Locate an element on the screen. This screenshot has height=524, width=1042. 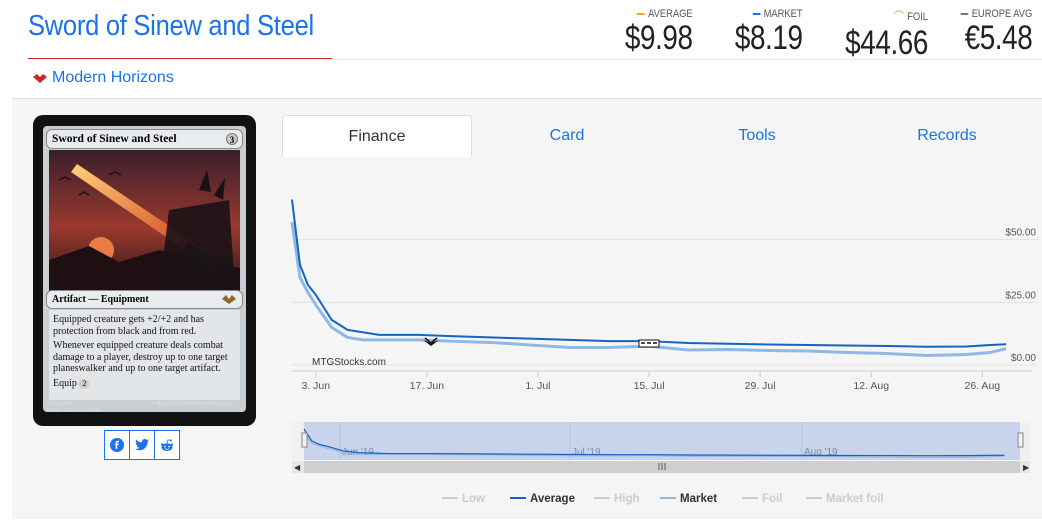
price-europe-label: EUROPE AVG is located at coordinates (1001, 14).